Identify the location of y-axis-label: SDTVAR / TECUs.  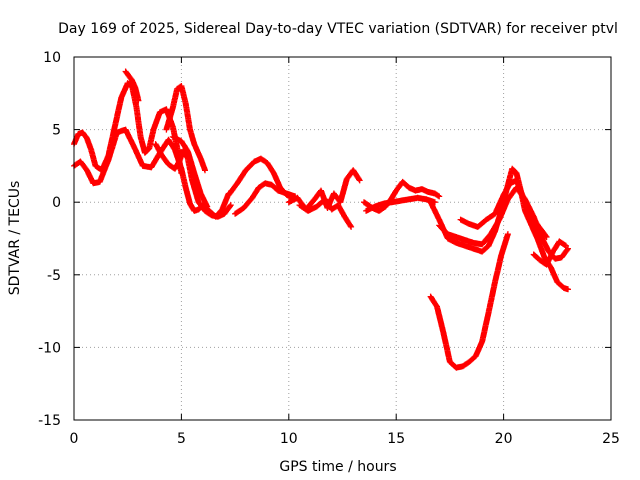
(15, 238).